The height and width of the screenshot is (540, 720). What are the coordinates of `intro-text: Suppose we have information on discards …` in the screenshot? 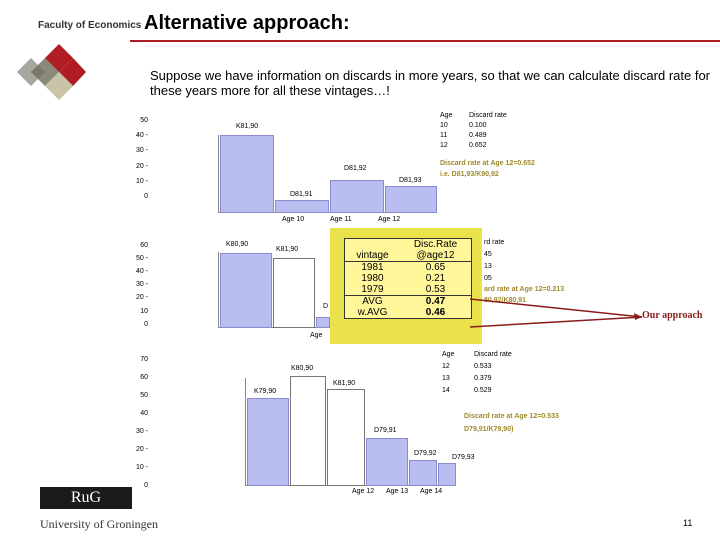 It's located at (430, 83).